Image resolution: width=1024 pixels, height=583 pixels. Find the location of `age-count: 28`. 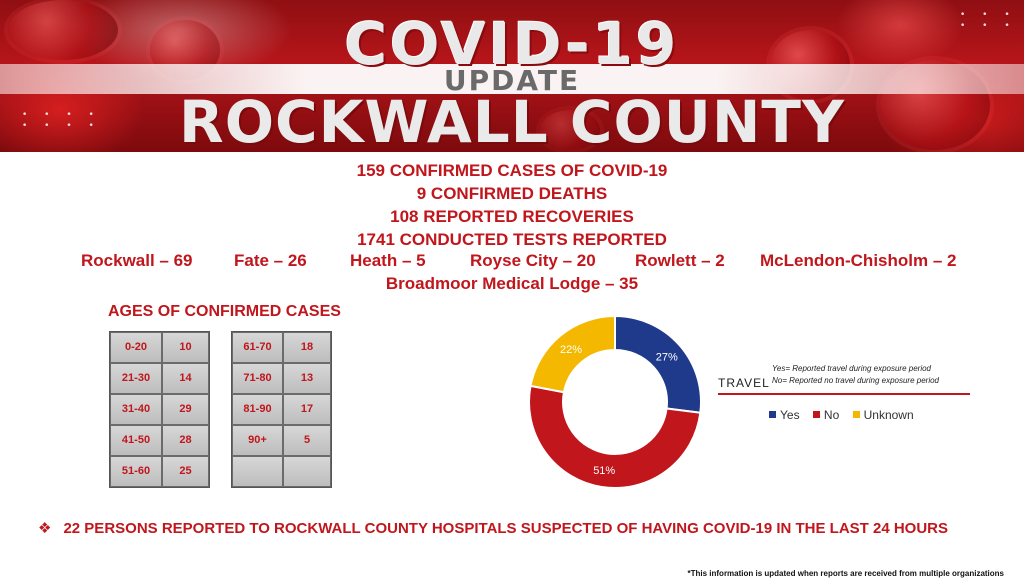

age-count: 28 is located at coordinates (185, 440).